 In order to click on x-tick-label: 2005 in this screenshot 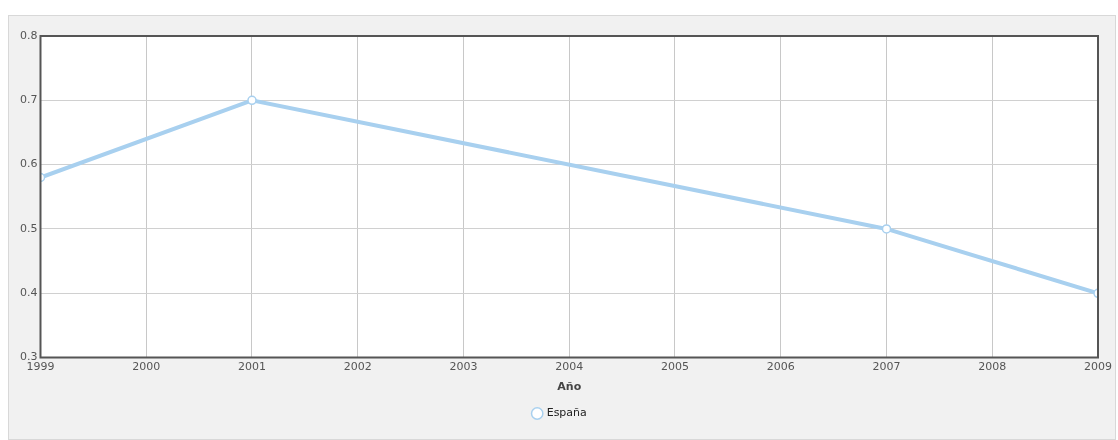, I will do `click(675, 367)`.